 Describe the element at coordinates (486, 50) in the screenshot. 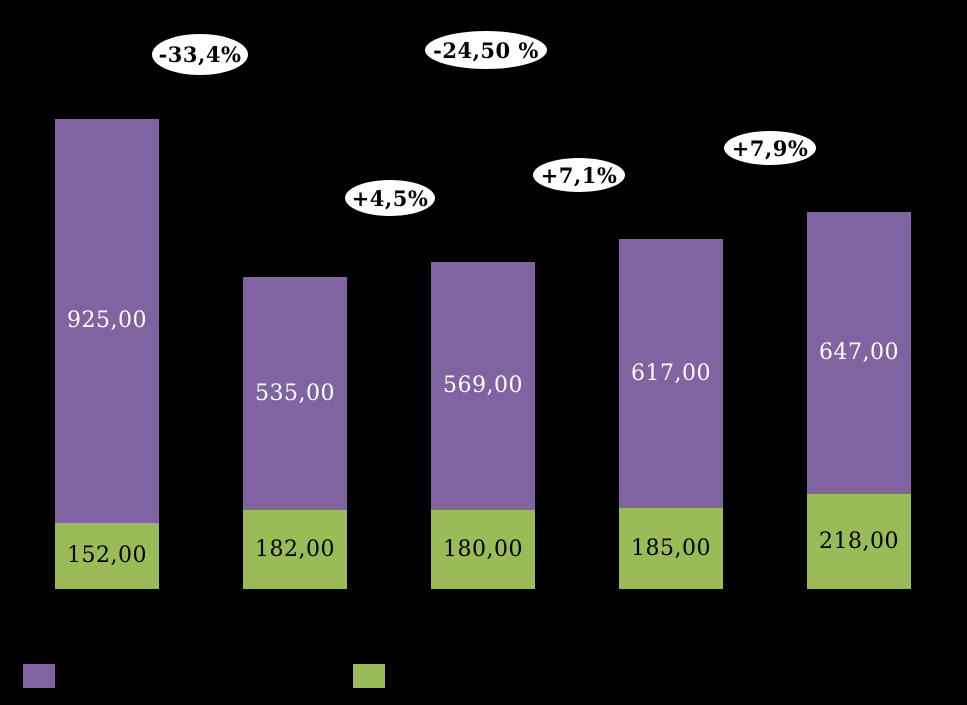

I see `callout-ellipse-2: -24,50 %` at that location.